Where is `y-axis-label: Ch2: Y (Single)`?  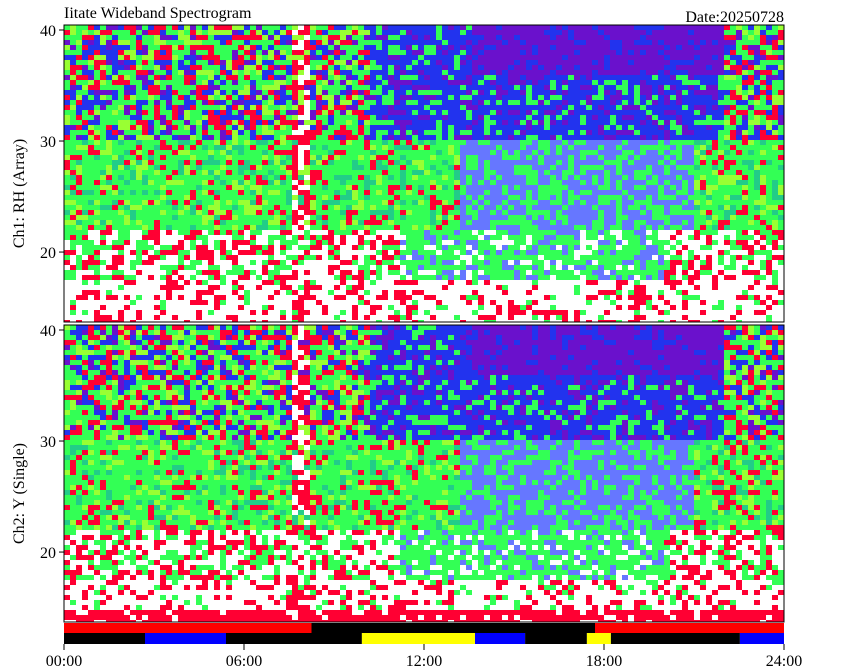
y-axis-label: Ch2: Y (Single) is located at coordinates (19, 493).